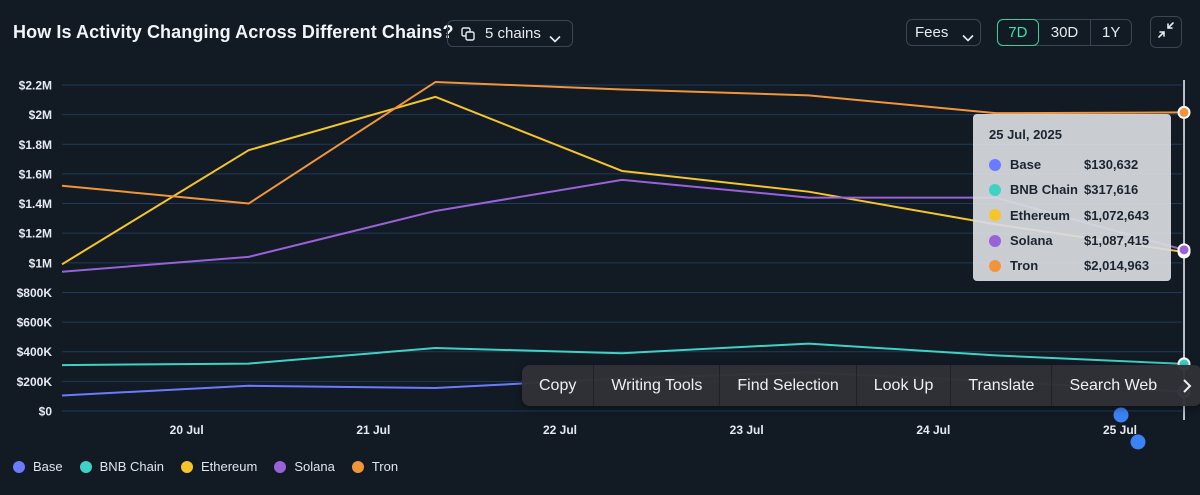 This screenshot has width=1200, height=495. What do you see at coordinates (1117, 215) in the screenshot?
I see `tooltip-series-value: $1,072,643` at bounding box center [1117, 215].